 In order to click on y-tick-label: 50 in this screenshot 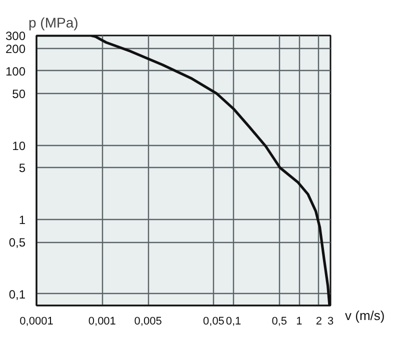, I will do `click(19, 93)`.